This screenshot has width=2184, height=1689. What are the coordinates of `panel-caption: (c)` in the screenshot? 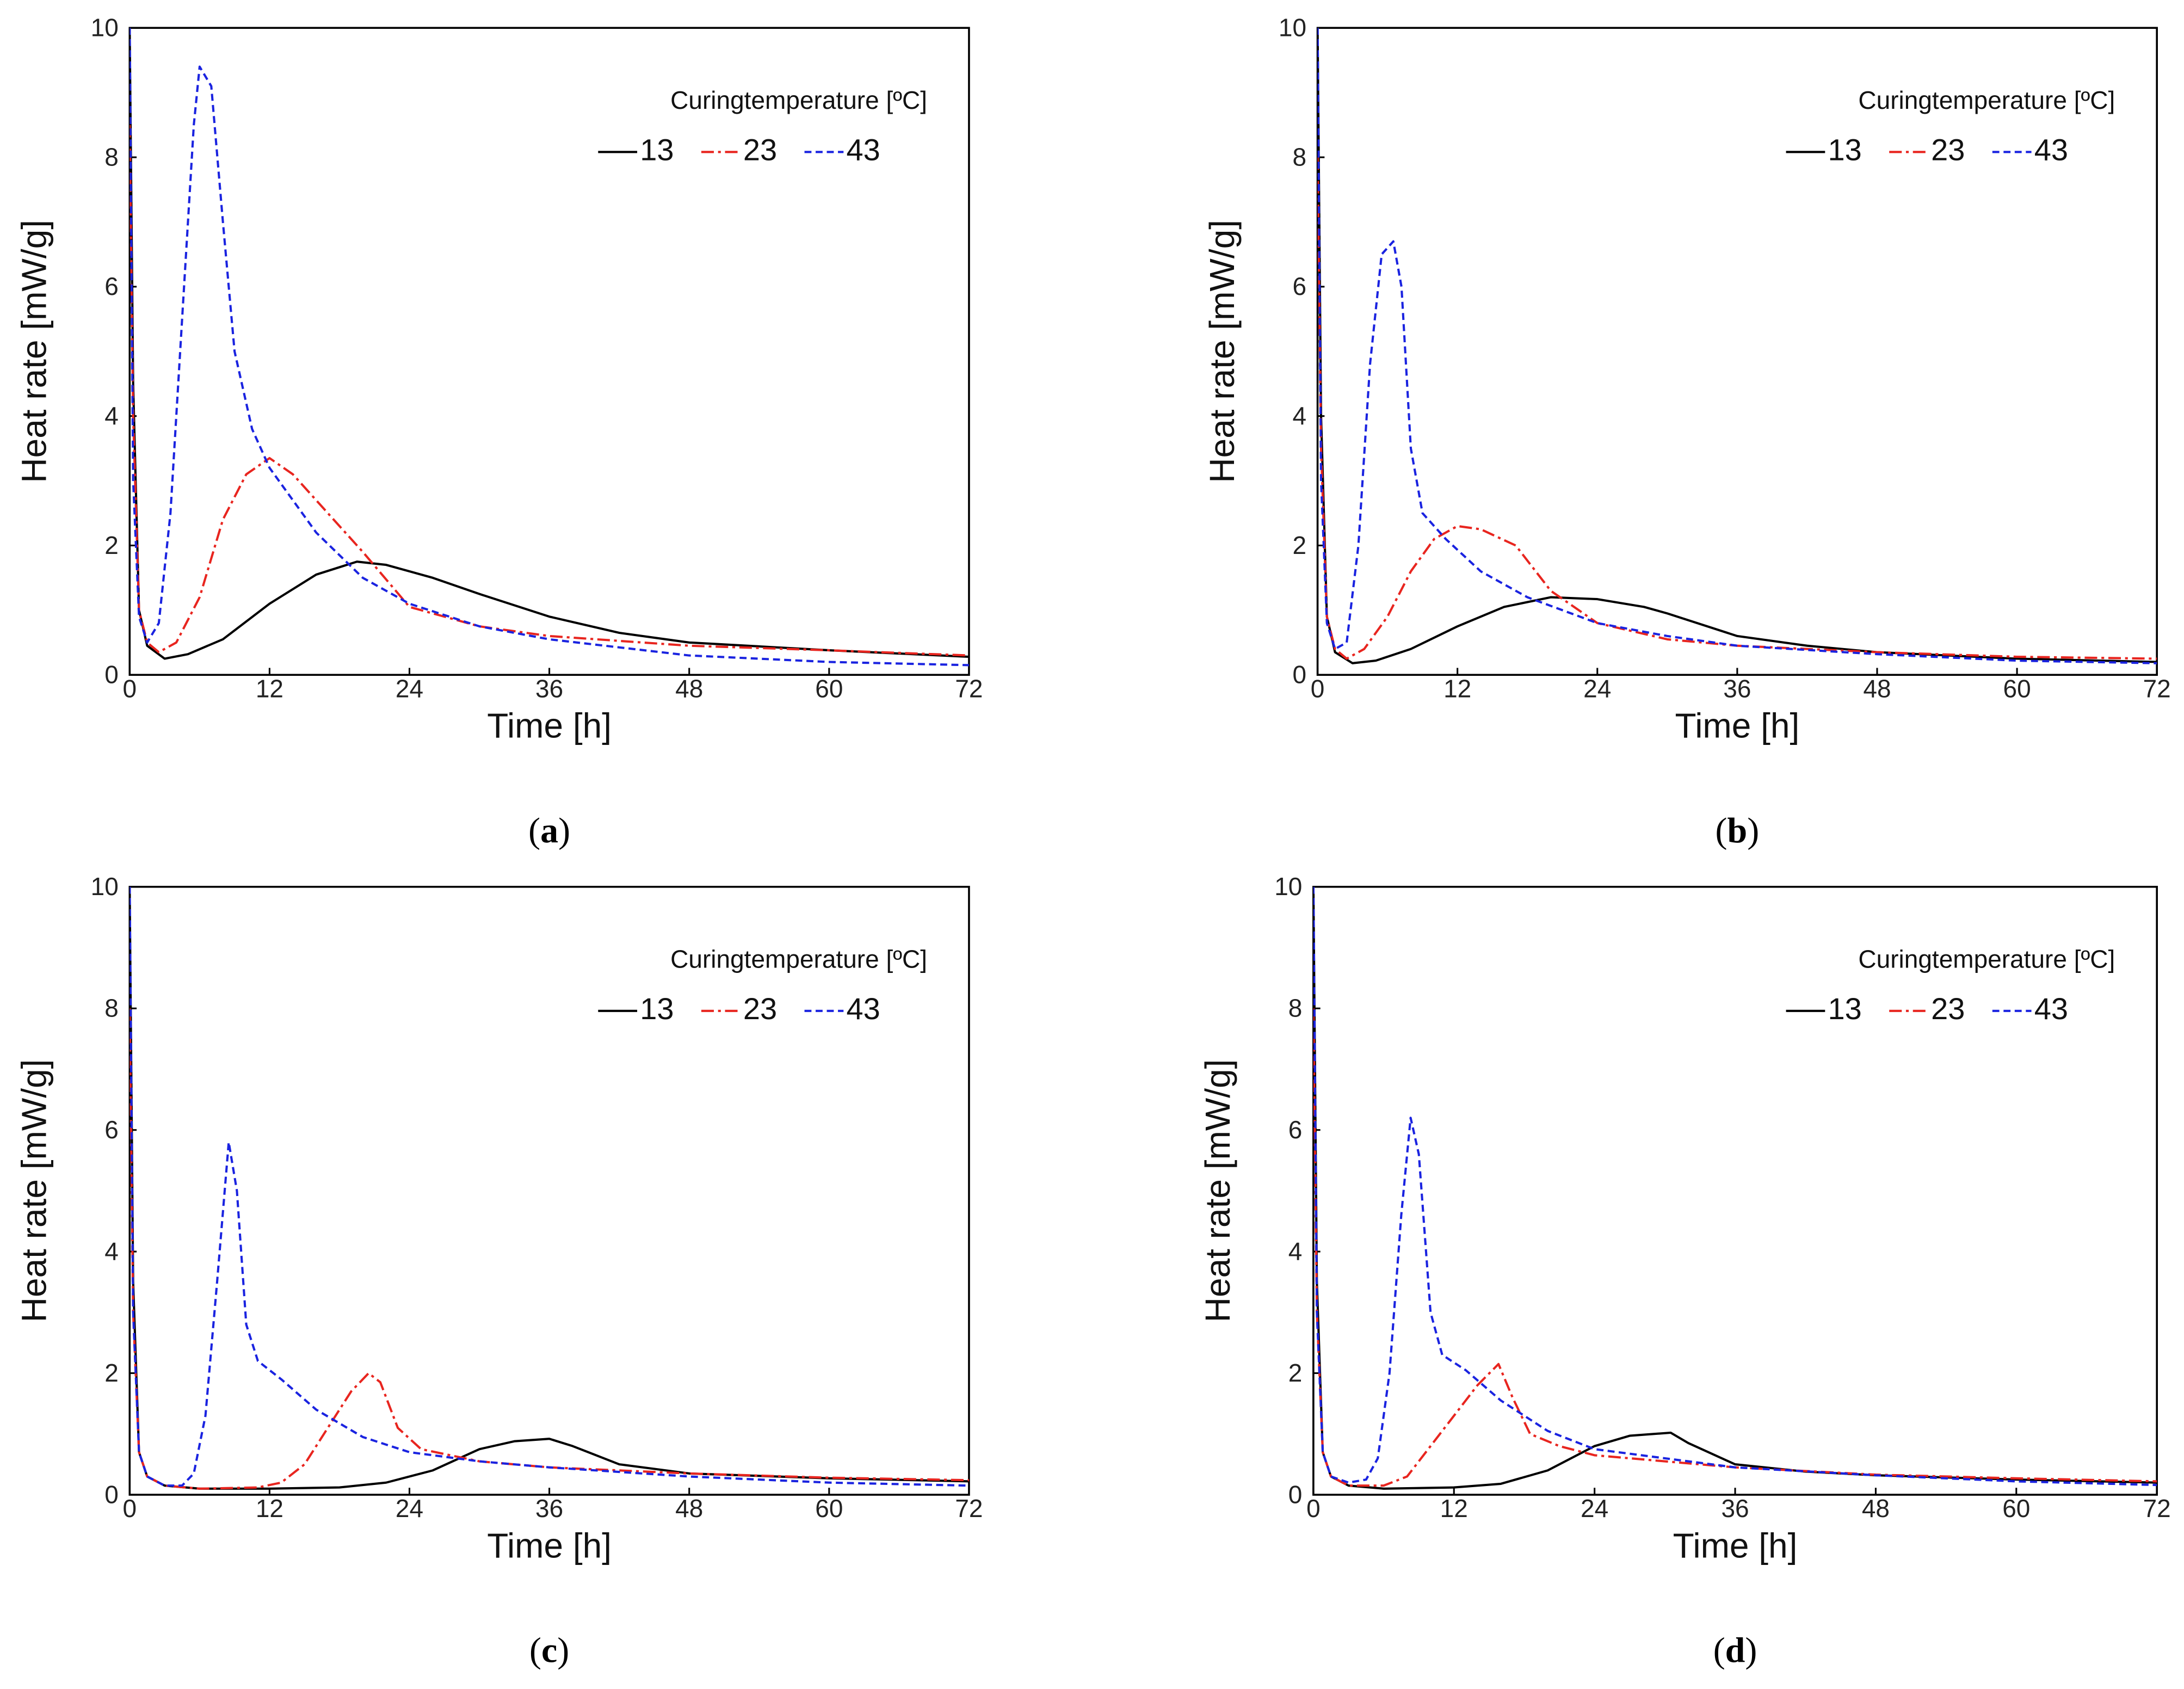 It's located at (549, 1650).